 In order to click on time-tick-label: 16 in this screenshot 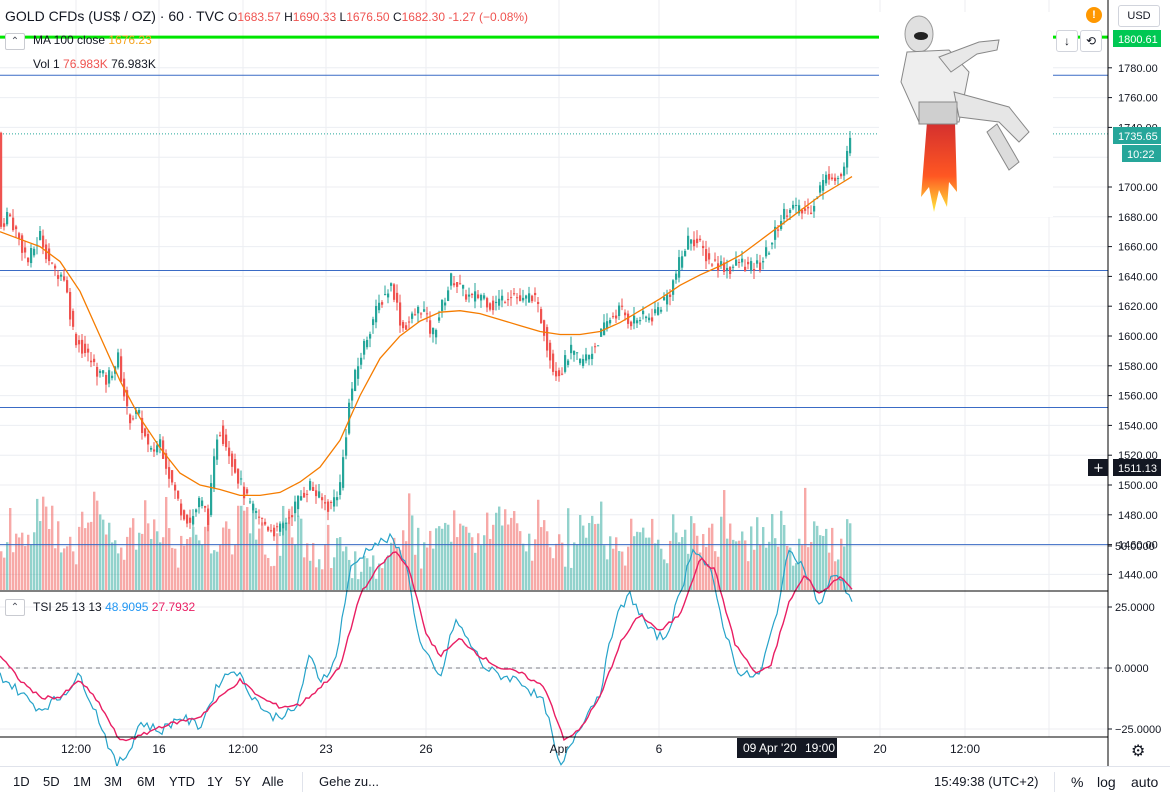, I will do `click(159, 749)`.